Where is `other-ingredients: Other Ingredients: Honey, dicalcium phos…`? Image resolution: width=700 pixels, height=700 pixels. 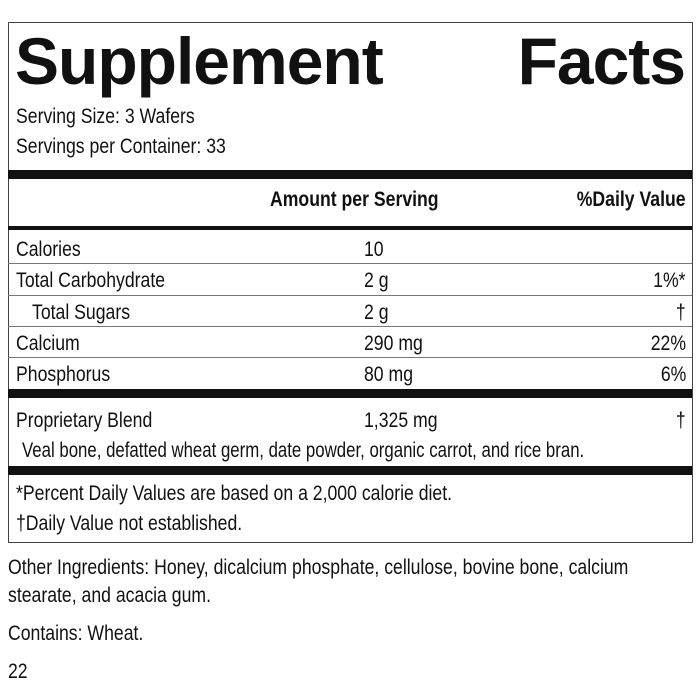
other-ingredients: Other Ingredients: Honey, dicalcium phos… is located at coordinates (318, 581).